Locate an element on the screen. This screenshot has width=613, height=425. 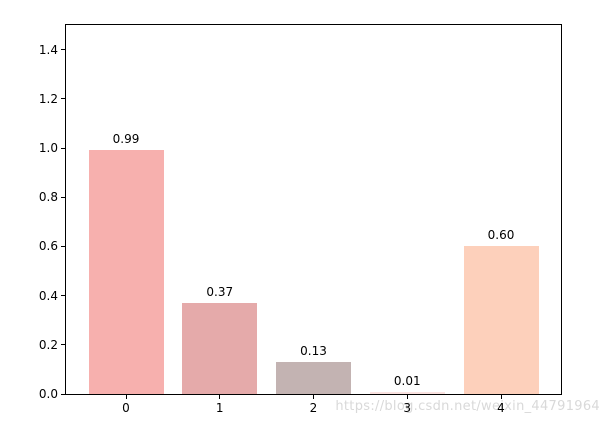
bar-value-label: 0.60 is located at coordinates (501, 235).